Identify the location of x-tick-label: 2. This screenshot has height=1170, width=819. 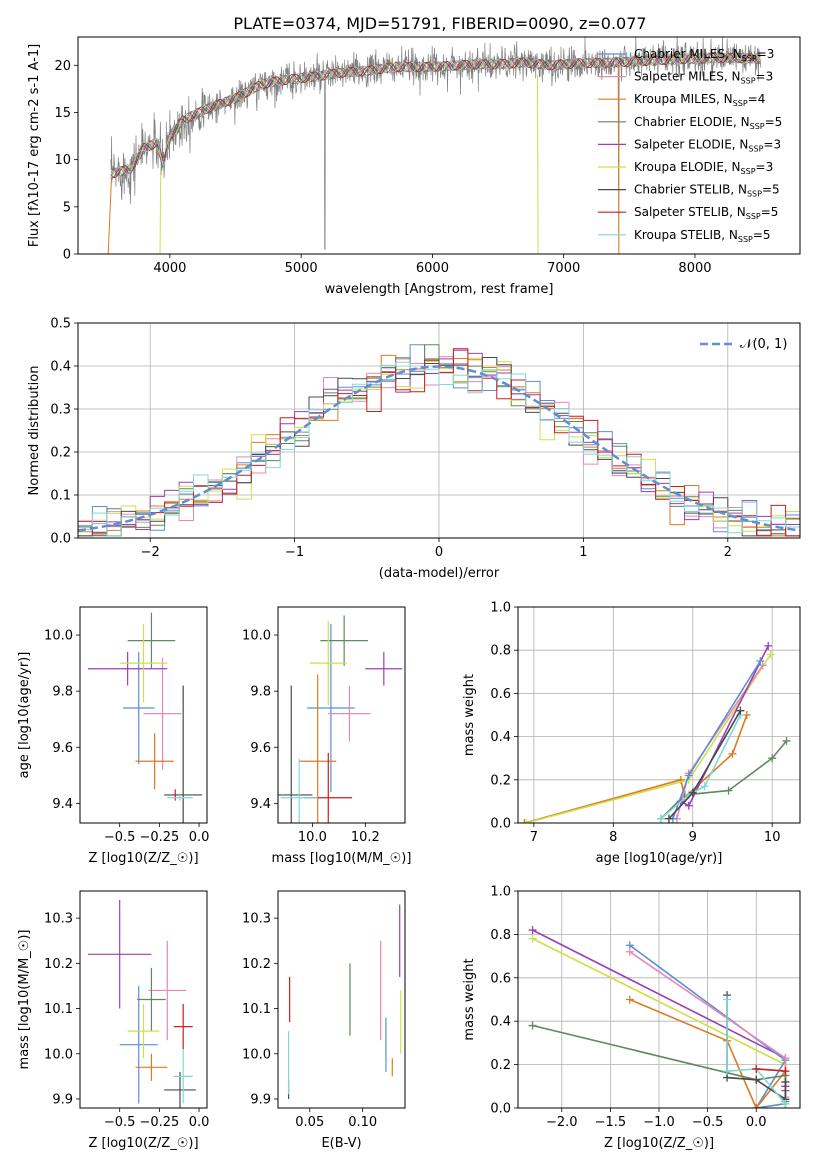
(728, 552).